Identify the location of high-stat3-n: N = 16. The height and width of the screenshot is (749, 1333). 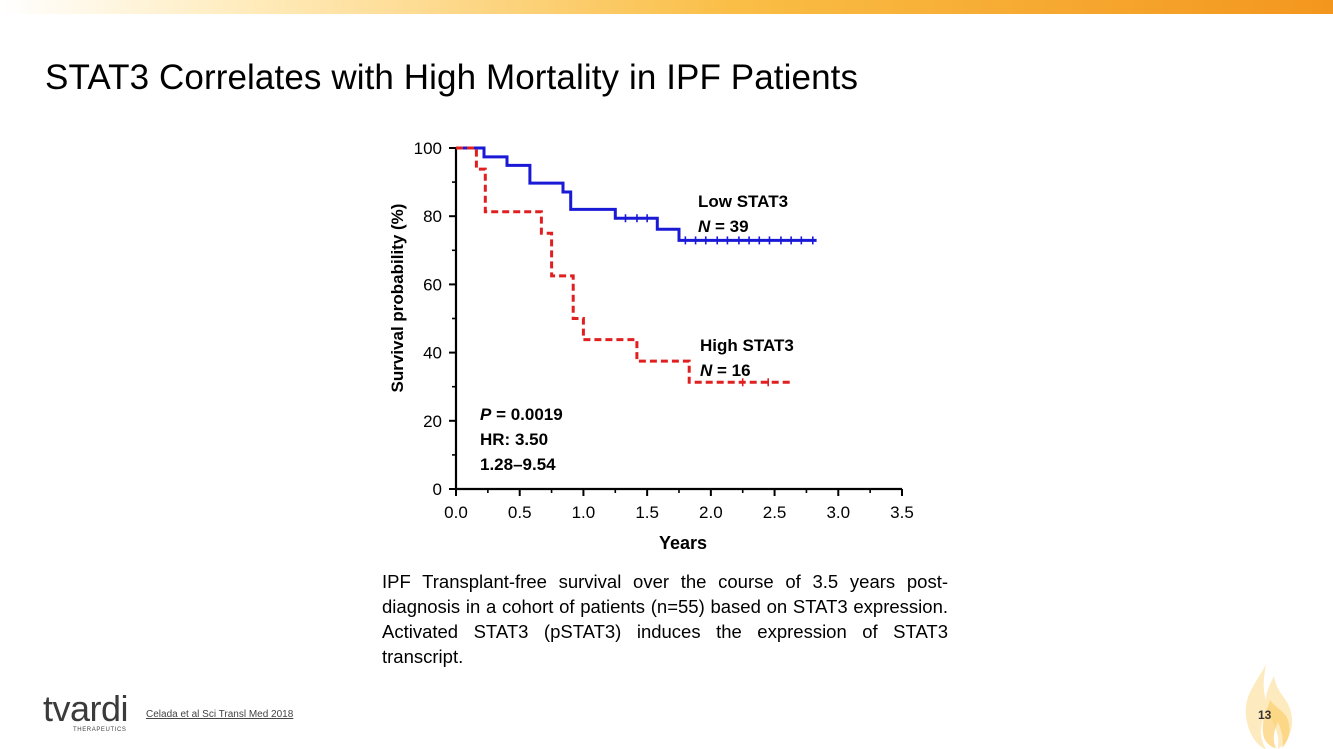
(725, 370).